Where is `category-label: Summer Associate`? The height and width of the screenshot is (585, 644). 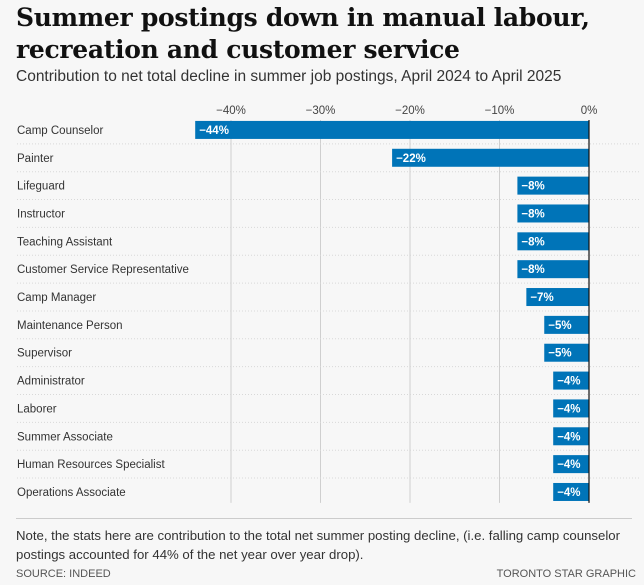
category-label: Summer Associate is located at coordinates (65, 437).